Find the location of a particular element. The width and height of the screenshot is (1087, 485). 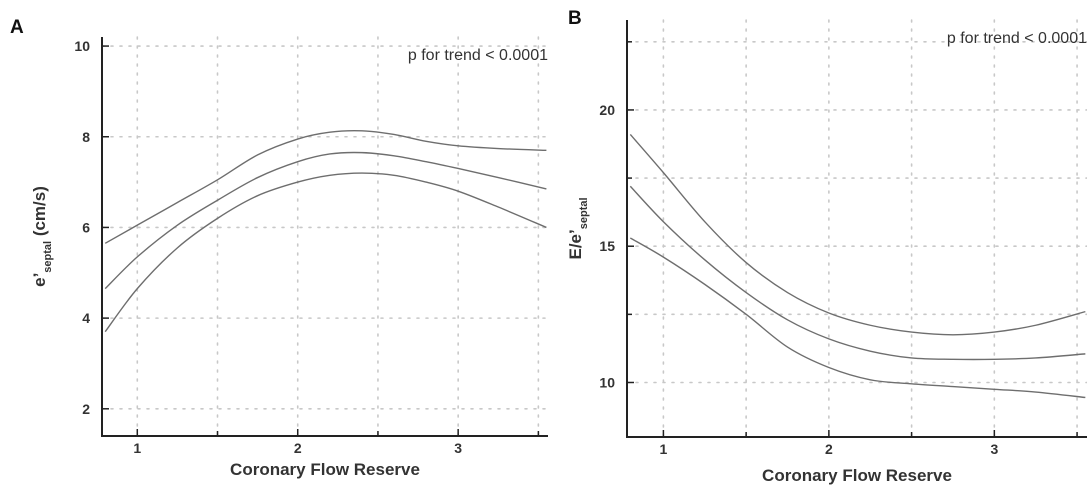

panel-a-x-axis-title: Coronary Flow Reserve is located at coordinates (325, 469).